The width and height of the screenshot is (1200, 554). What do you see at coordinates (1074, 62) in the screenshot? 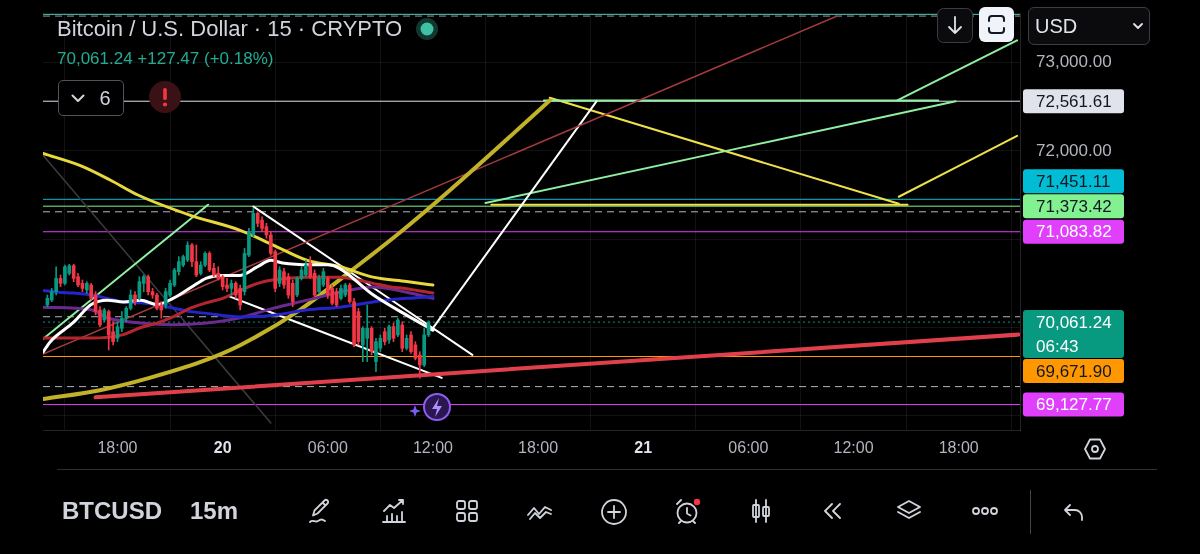
I see `y-tick-label: 73,000.00` at bounding box center [1074, 62].